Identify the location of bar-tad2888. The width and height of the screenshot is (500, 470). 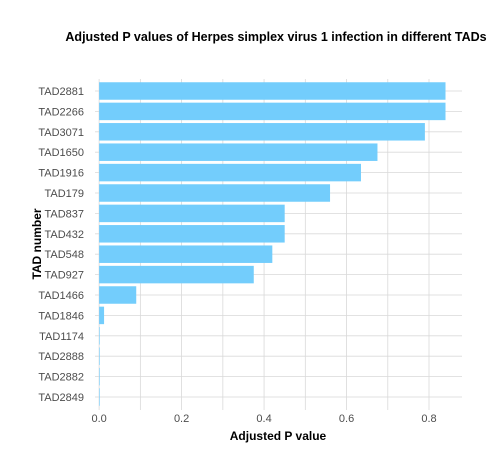
(99, 356).